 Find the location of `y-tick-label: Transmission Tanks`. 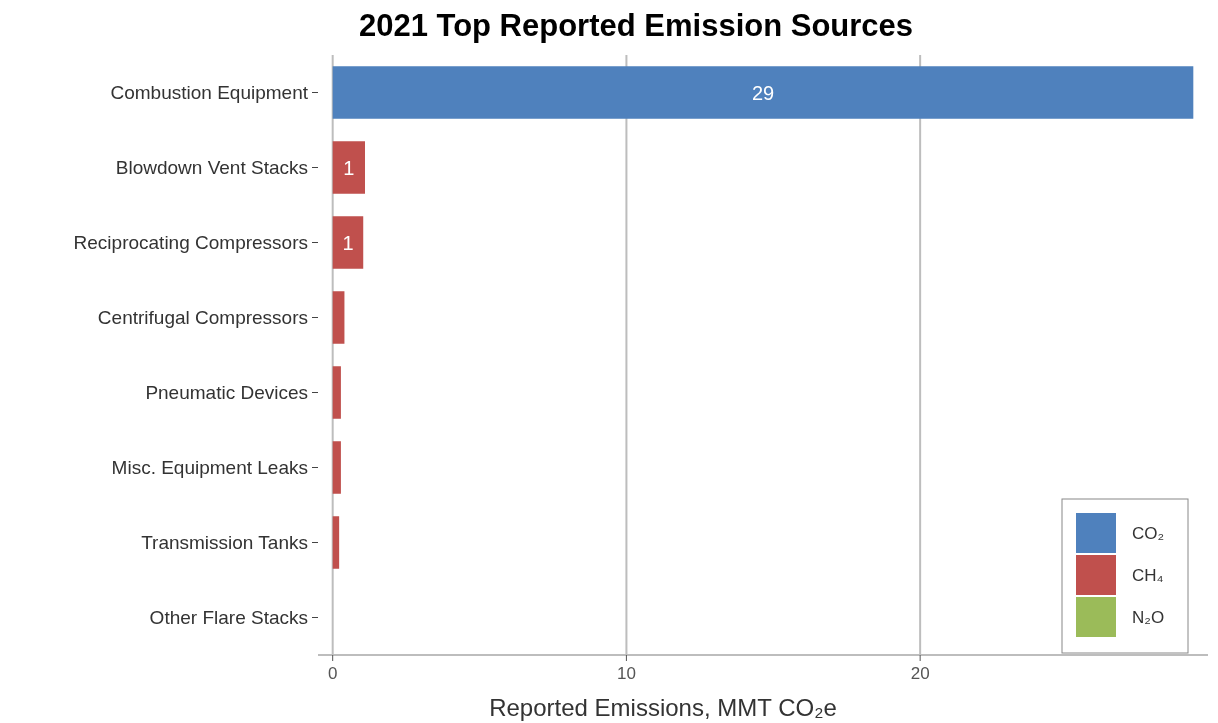

y-tick-label: Transmission Tanks is located at coordinates (224, 543).